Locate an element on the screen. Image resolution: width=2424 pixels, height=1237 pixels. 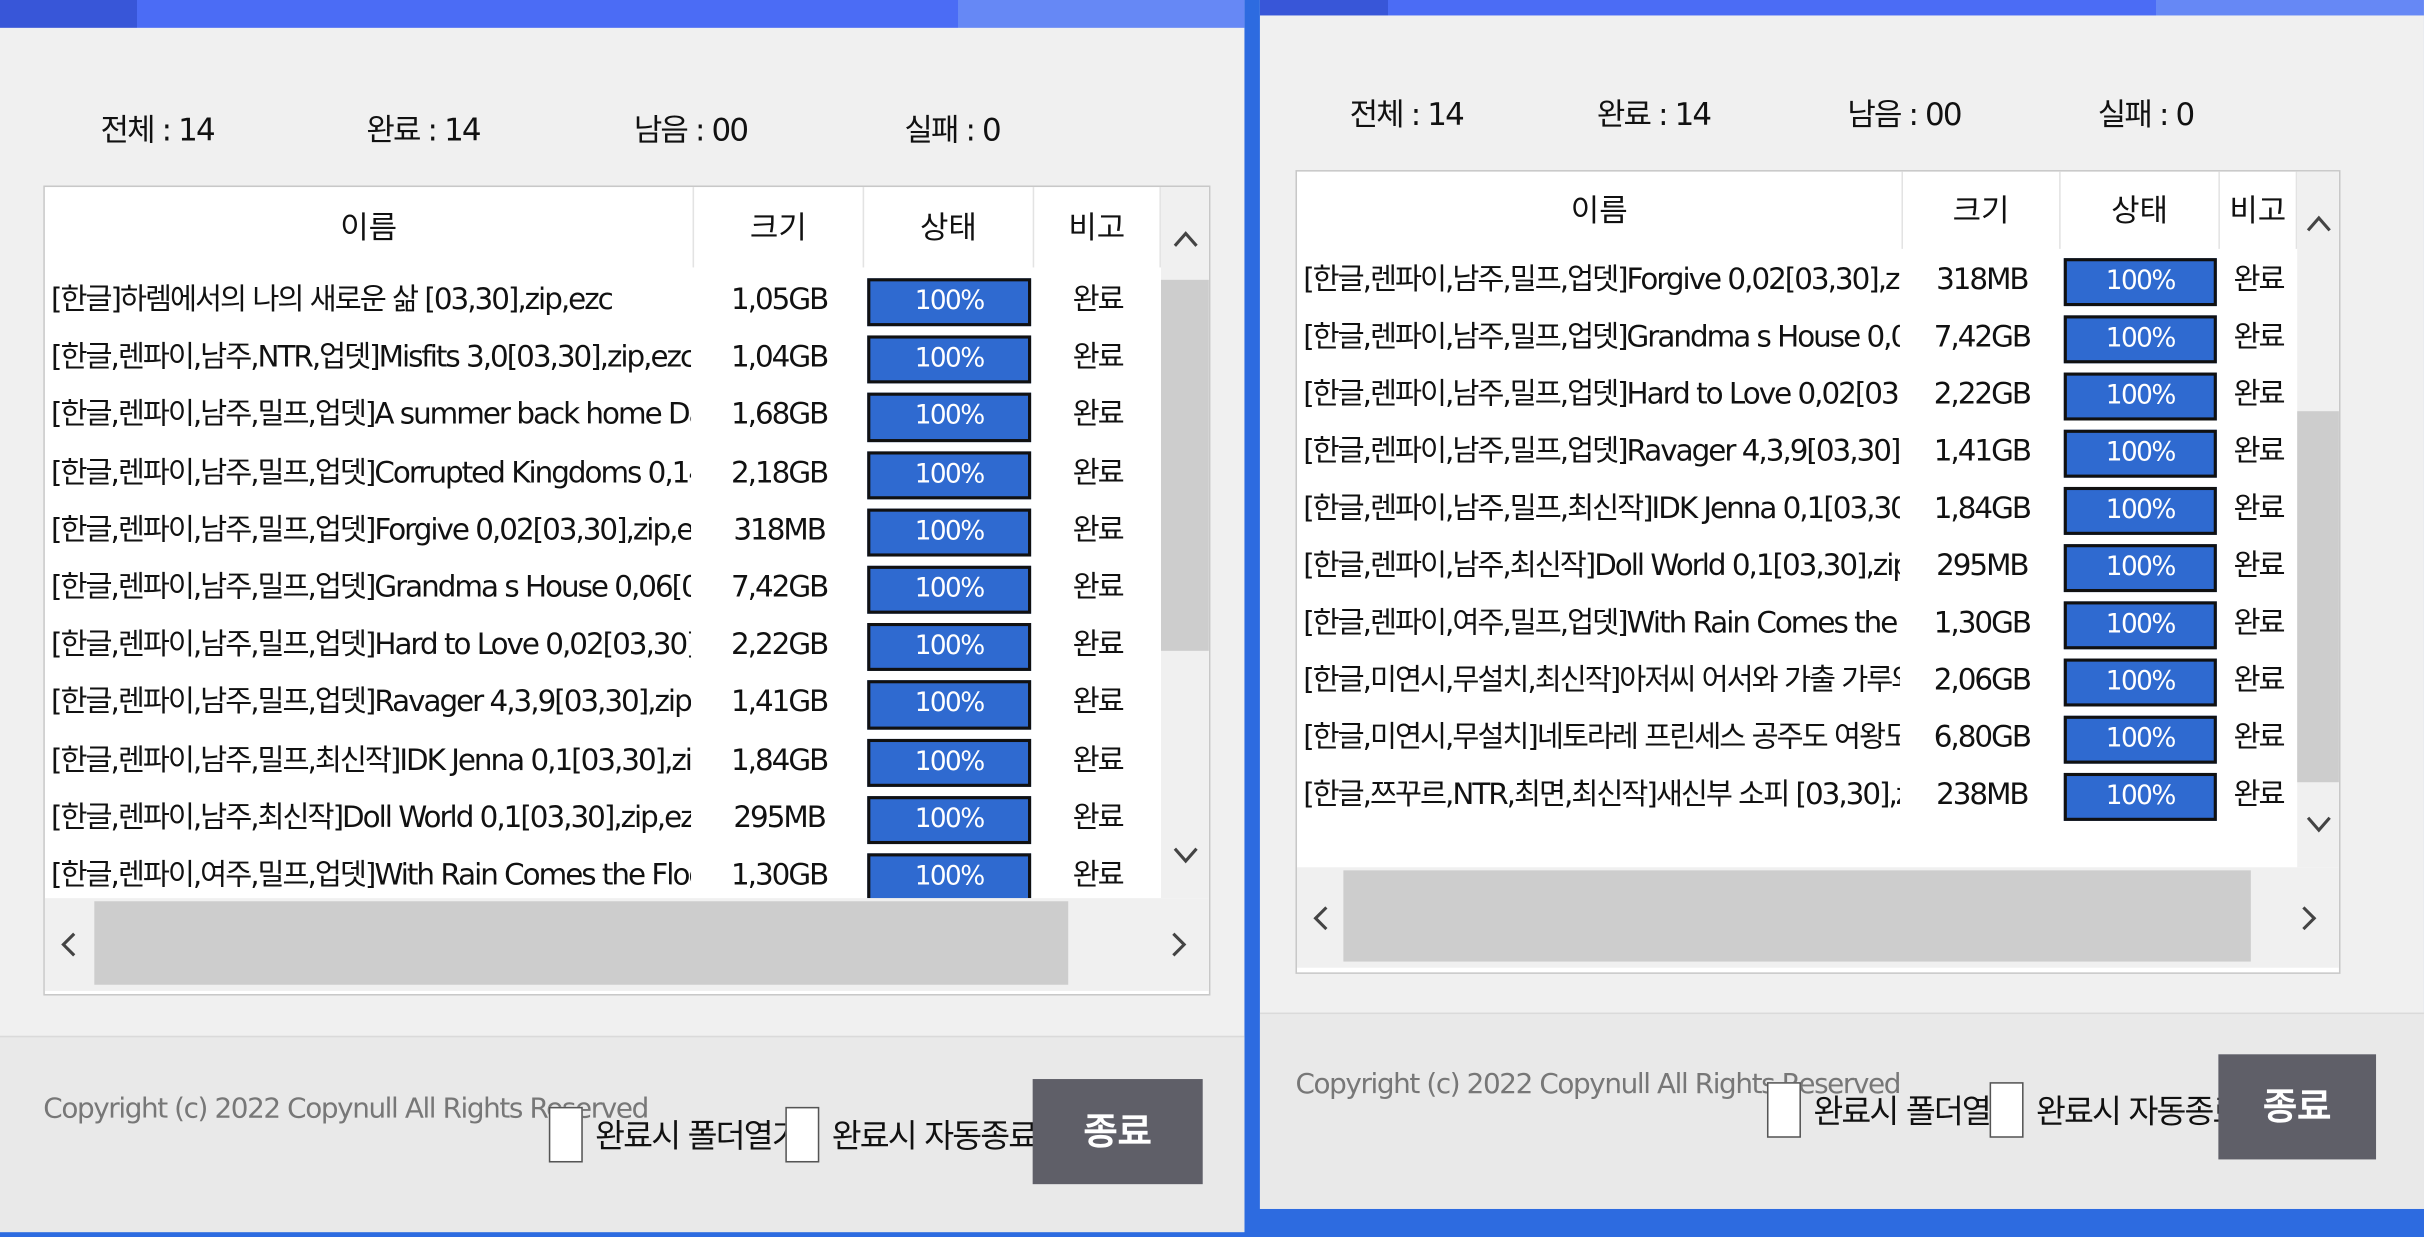
stat-label: 남음 : 00 is located at coordinates (1904, 114).